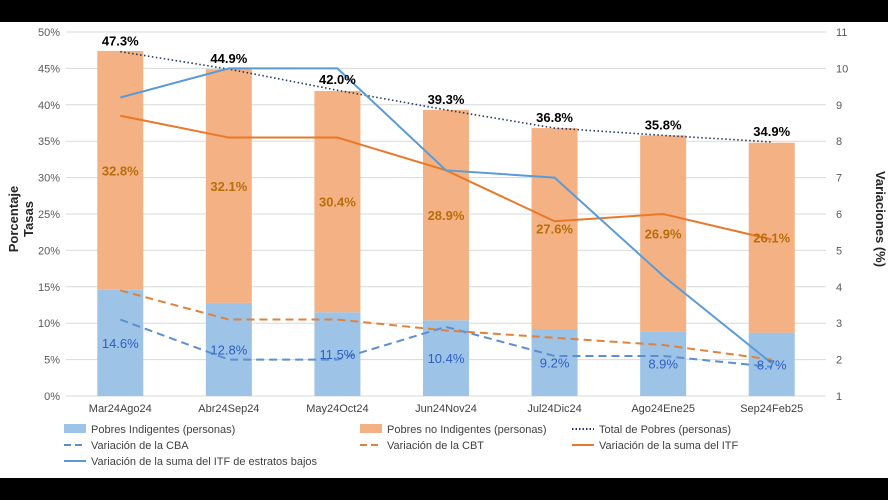  What do you see at coordinates (665, 430) in the screenshot?
I see `legend-label: Total de Pobres (personas)` at bounding box center [665, 430].